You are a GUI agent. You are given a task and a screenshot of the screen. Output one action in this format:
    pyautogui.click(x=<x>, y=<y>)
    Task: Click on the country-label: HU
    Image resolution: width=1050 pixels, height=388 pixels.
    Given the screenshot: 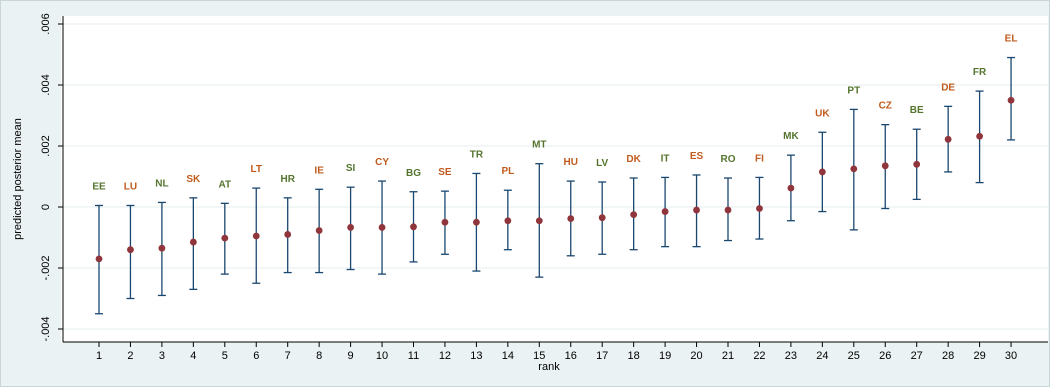 What is the action you would take?
    pyautogui.click(x=571, y=162)
    